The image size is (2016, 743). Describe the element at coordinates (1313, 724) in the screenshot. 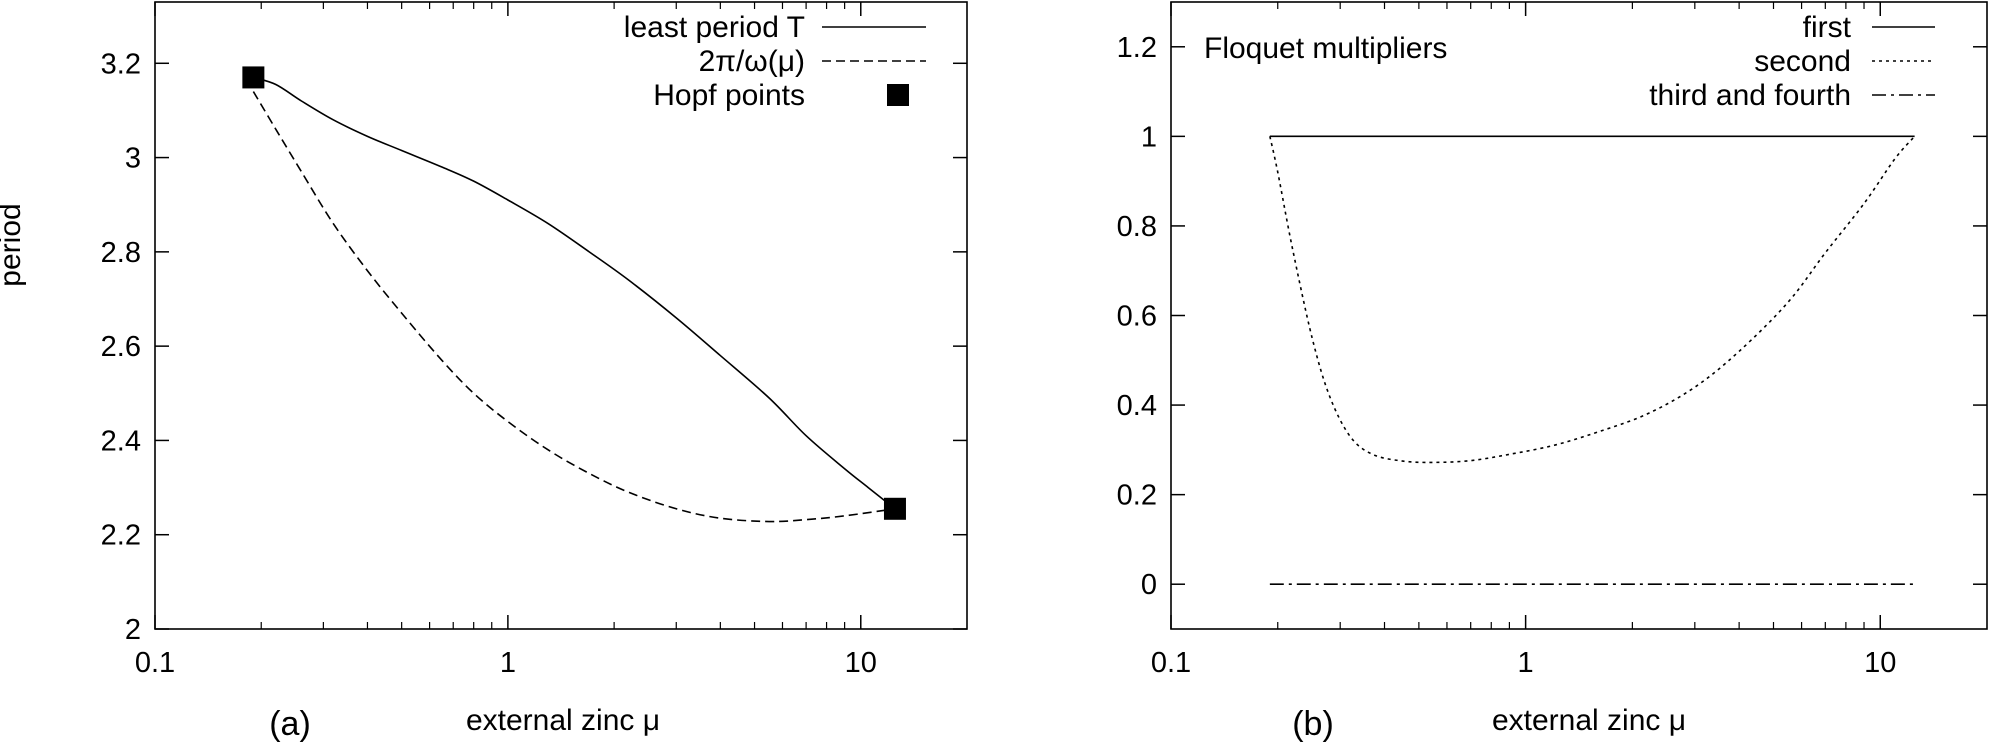

I see `panel-label: (b)` at that location.